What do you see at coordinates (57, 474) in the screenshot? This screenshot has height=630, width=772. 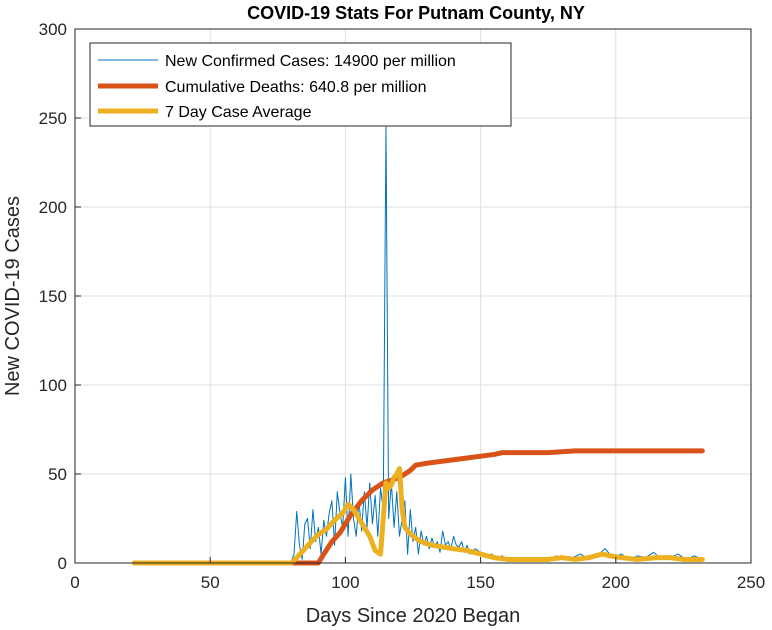 I see `y-tick-label: 50` at bounding box center [57, 474].